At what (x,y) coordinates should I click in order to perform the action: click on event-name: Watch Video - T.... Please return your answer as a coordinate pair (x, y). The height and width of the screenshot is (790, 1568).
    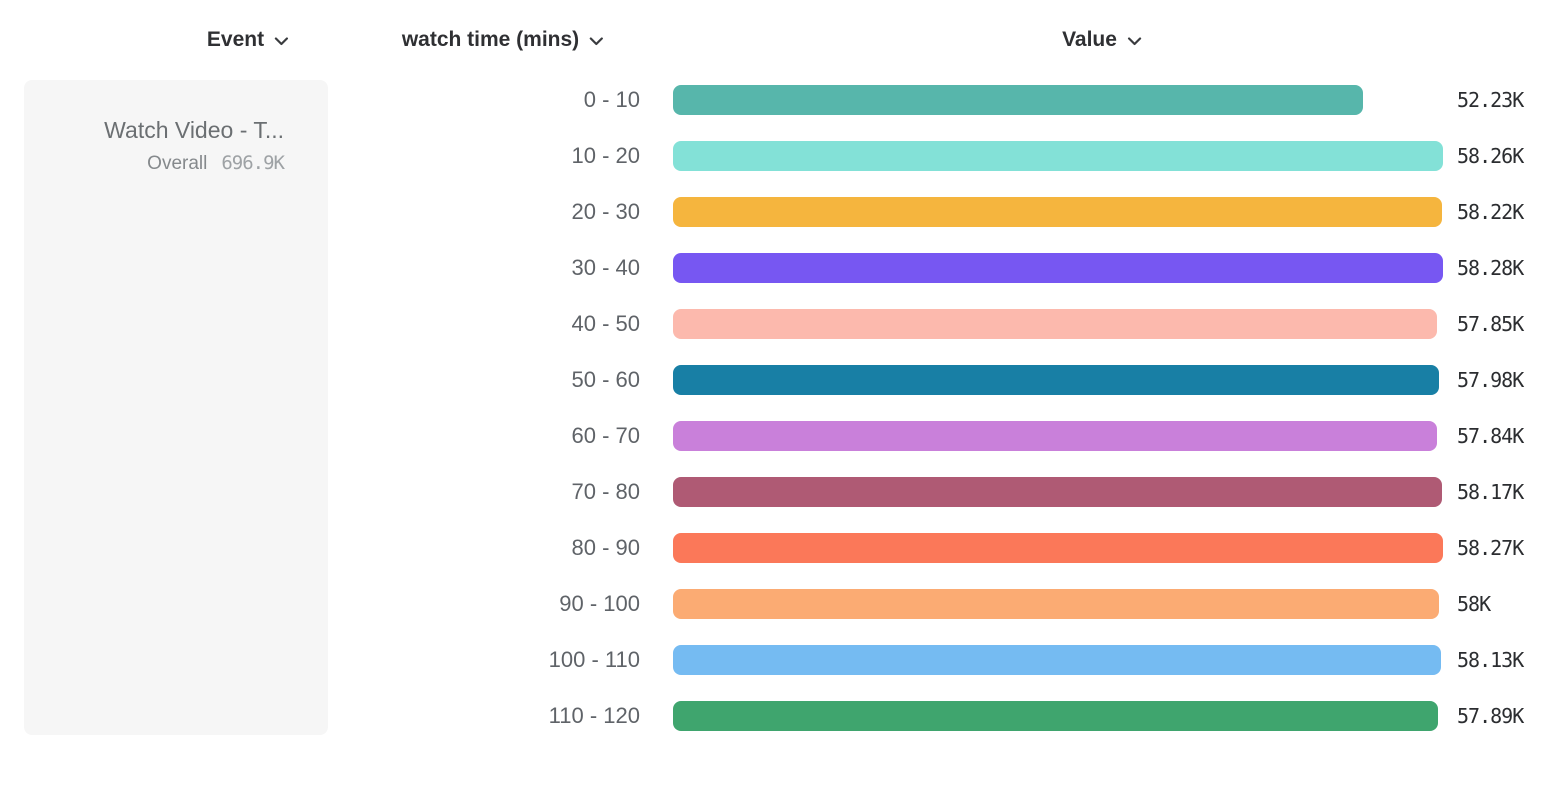
    Looking at the image, I should click on (194, 130).